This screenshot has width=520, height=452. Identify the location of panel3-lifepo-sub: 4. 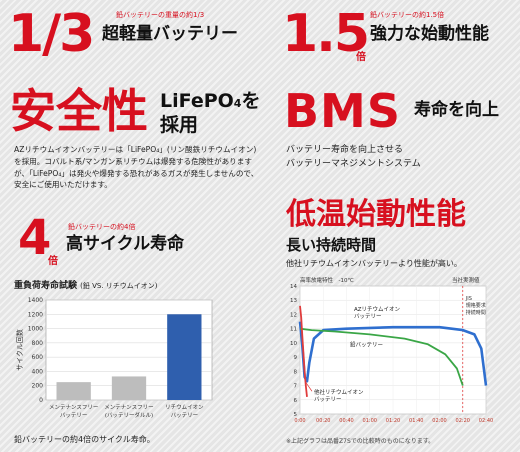
(237, 103).